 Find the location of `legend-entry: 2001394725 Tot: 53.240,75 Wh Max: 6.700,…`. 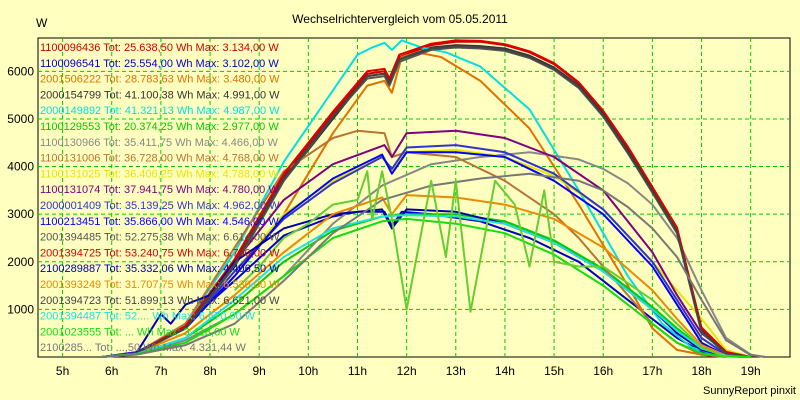

legend-entry: 2001394725 Tot: 53.240,75 Wh Max: 6.700,… is located at coordinates (160, 253).